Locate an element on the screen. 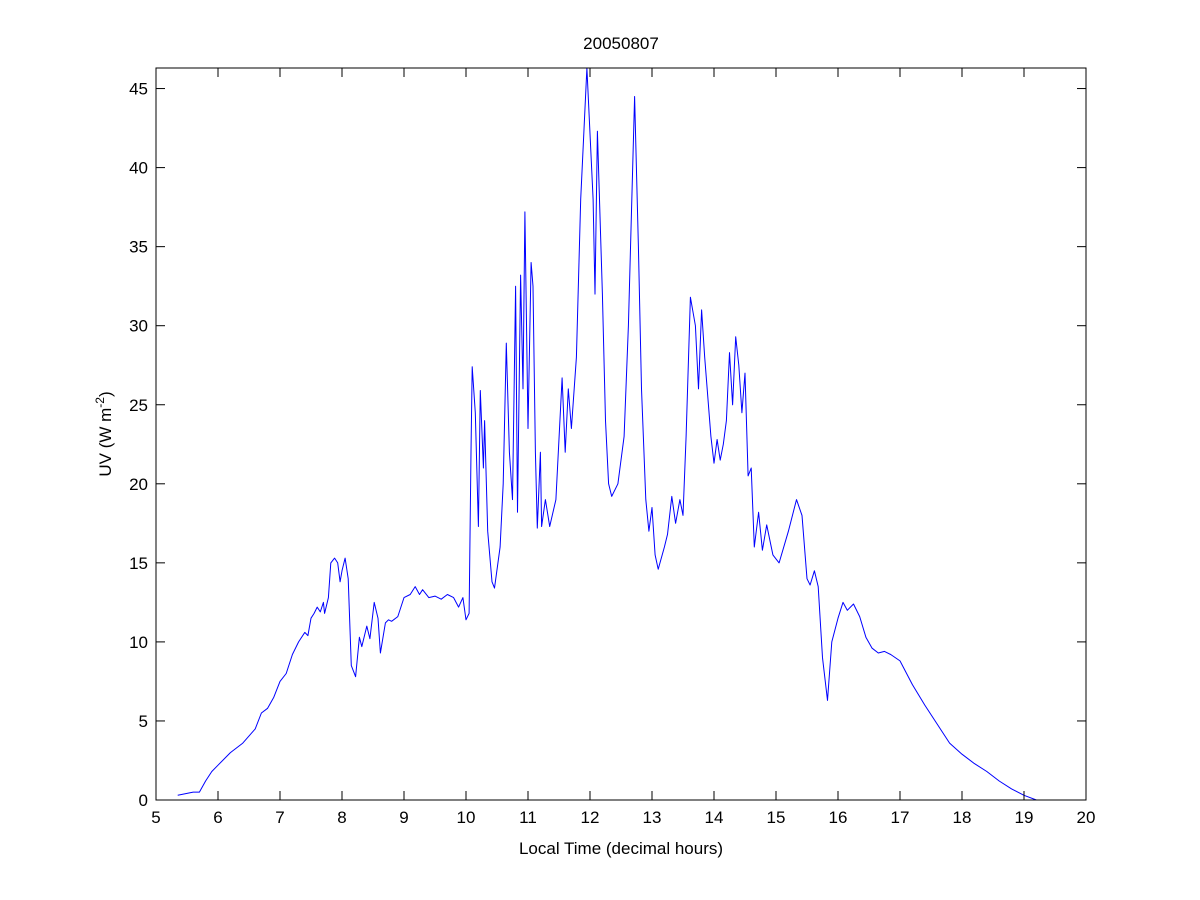 The image size is (1200, 900). x-tick-label: 6 is located at coordinates (217, 817).